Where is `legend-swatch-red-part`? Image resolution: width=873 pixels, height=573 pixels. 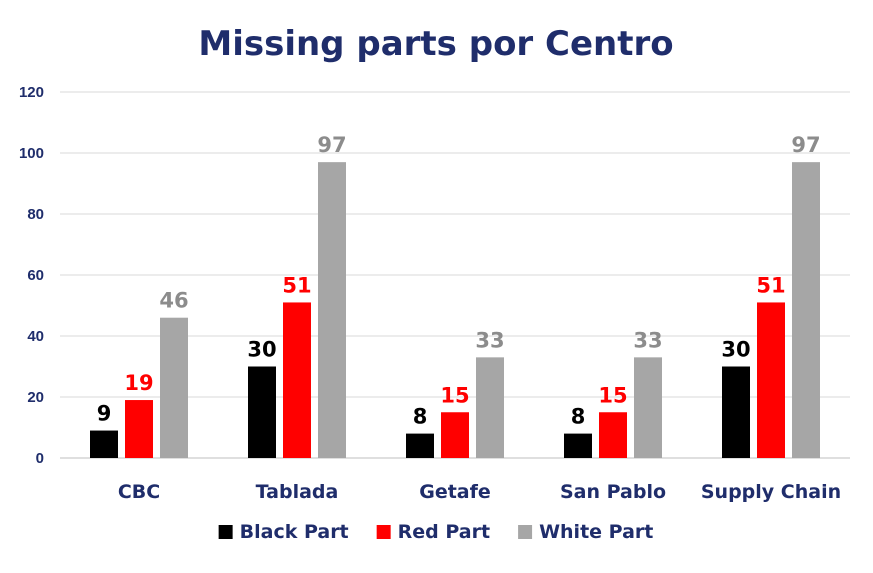 legend-swatch-red-part is located at coordinates (383, 532).